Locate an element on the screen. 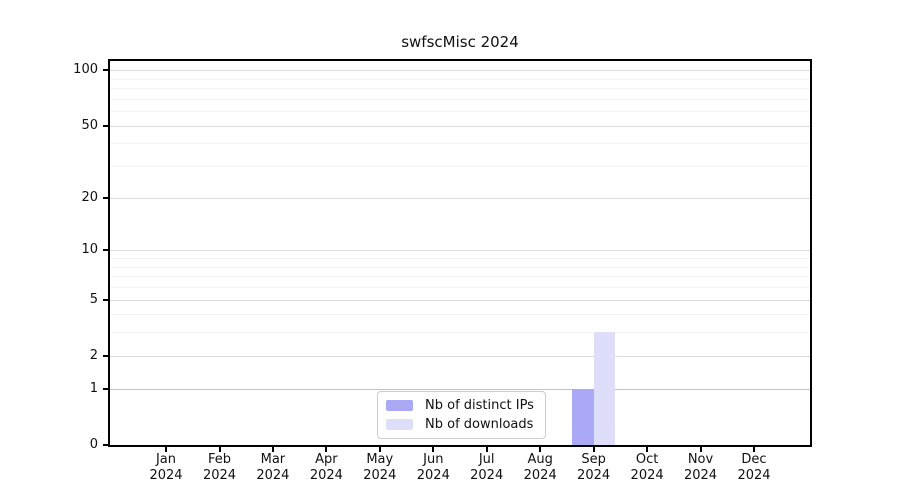  x-tick-label: Feb 2024 is located at coordinates (220, 468).